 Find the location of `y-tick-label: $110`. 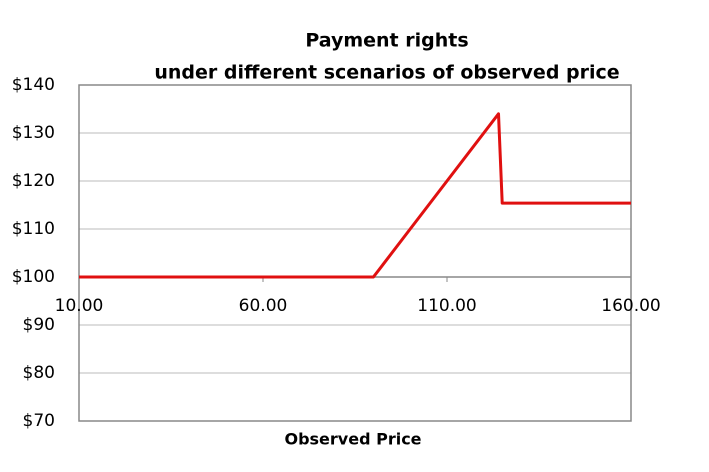

y-tick-label: $110 is located at coordinates (33, 229).